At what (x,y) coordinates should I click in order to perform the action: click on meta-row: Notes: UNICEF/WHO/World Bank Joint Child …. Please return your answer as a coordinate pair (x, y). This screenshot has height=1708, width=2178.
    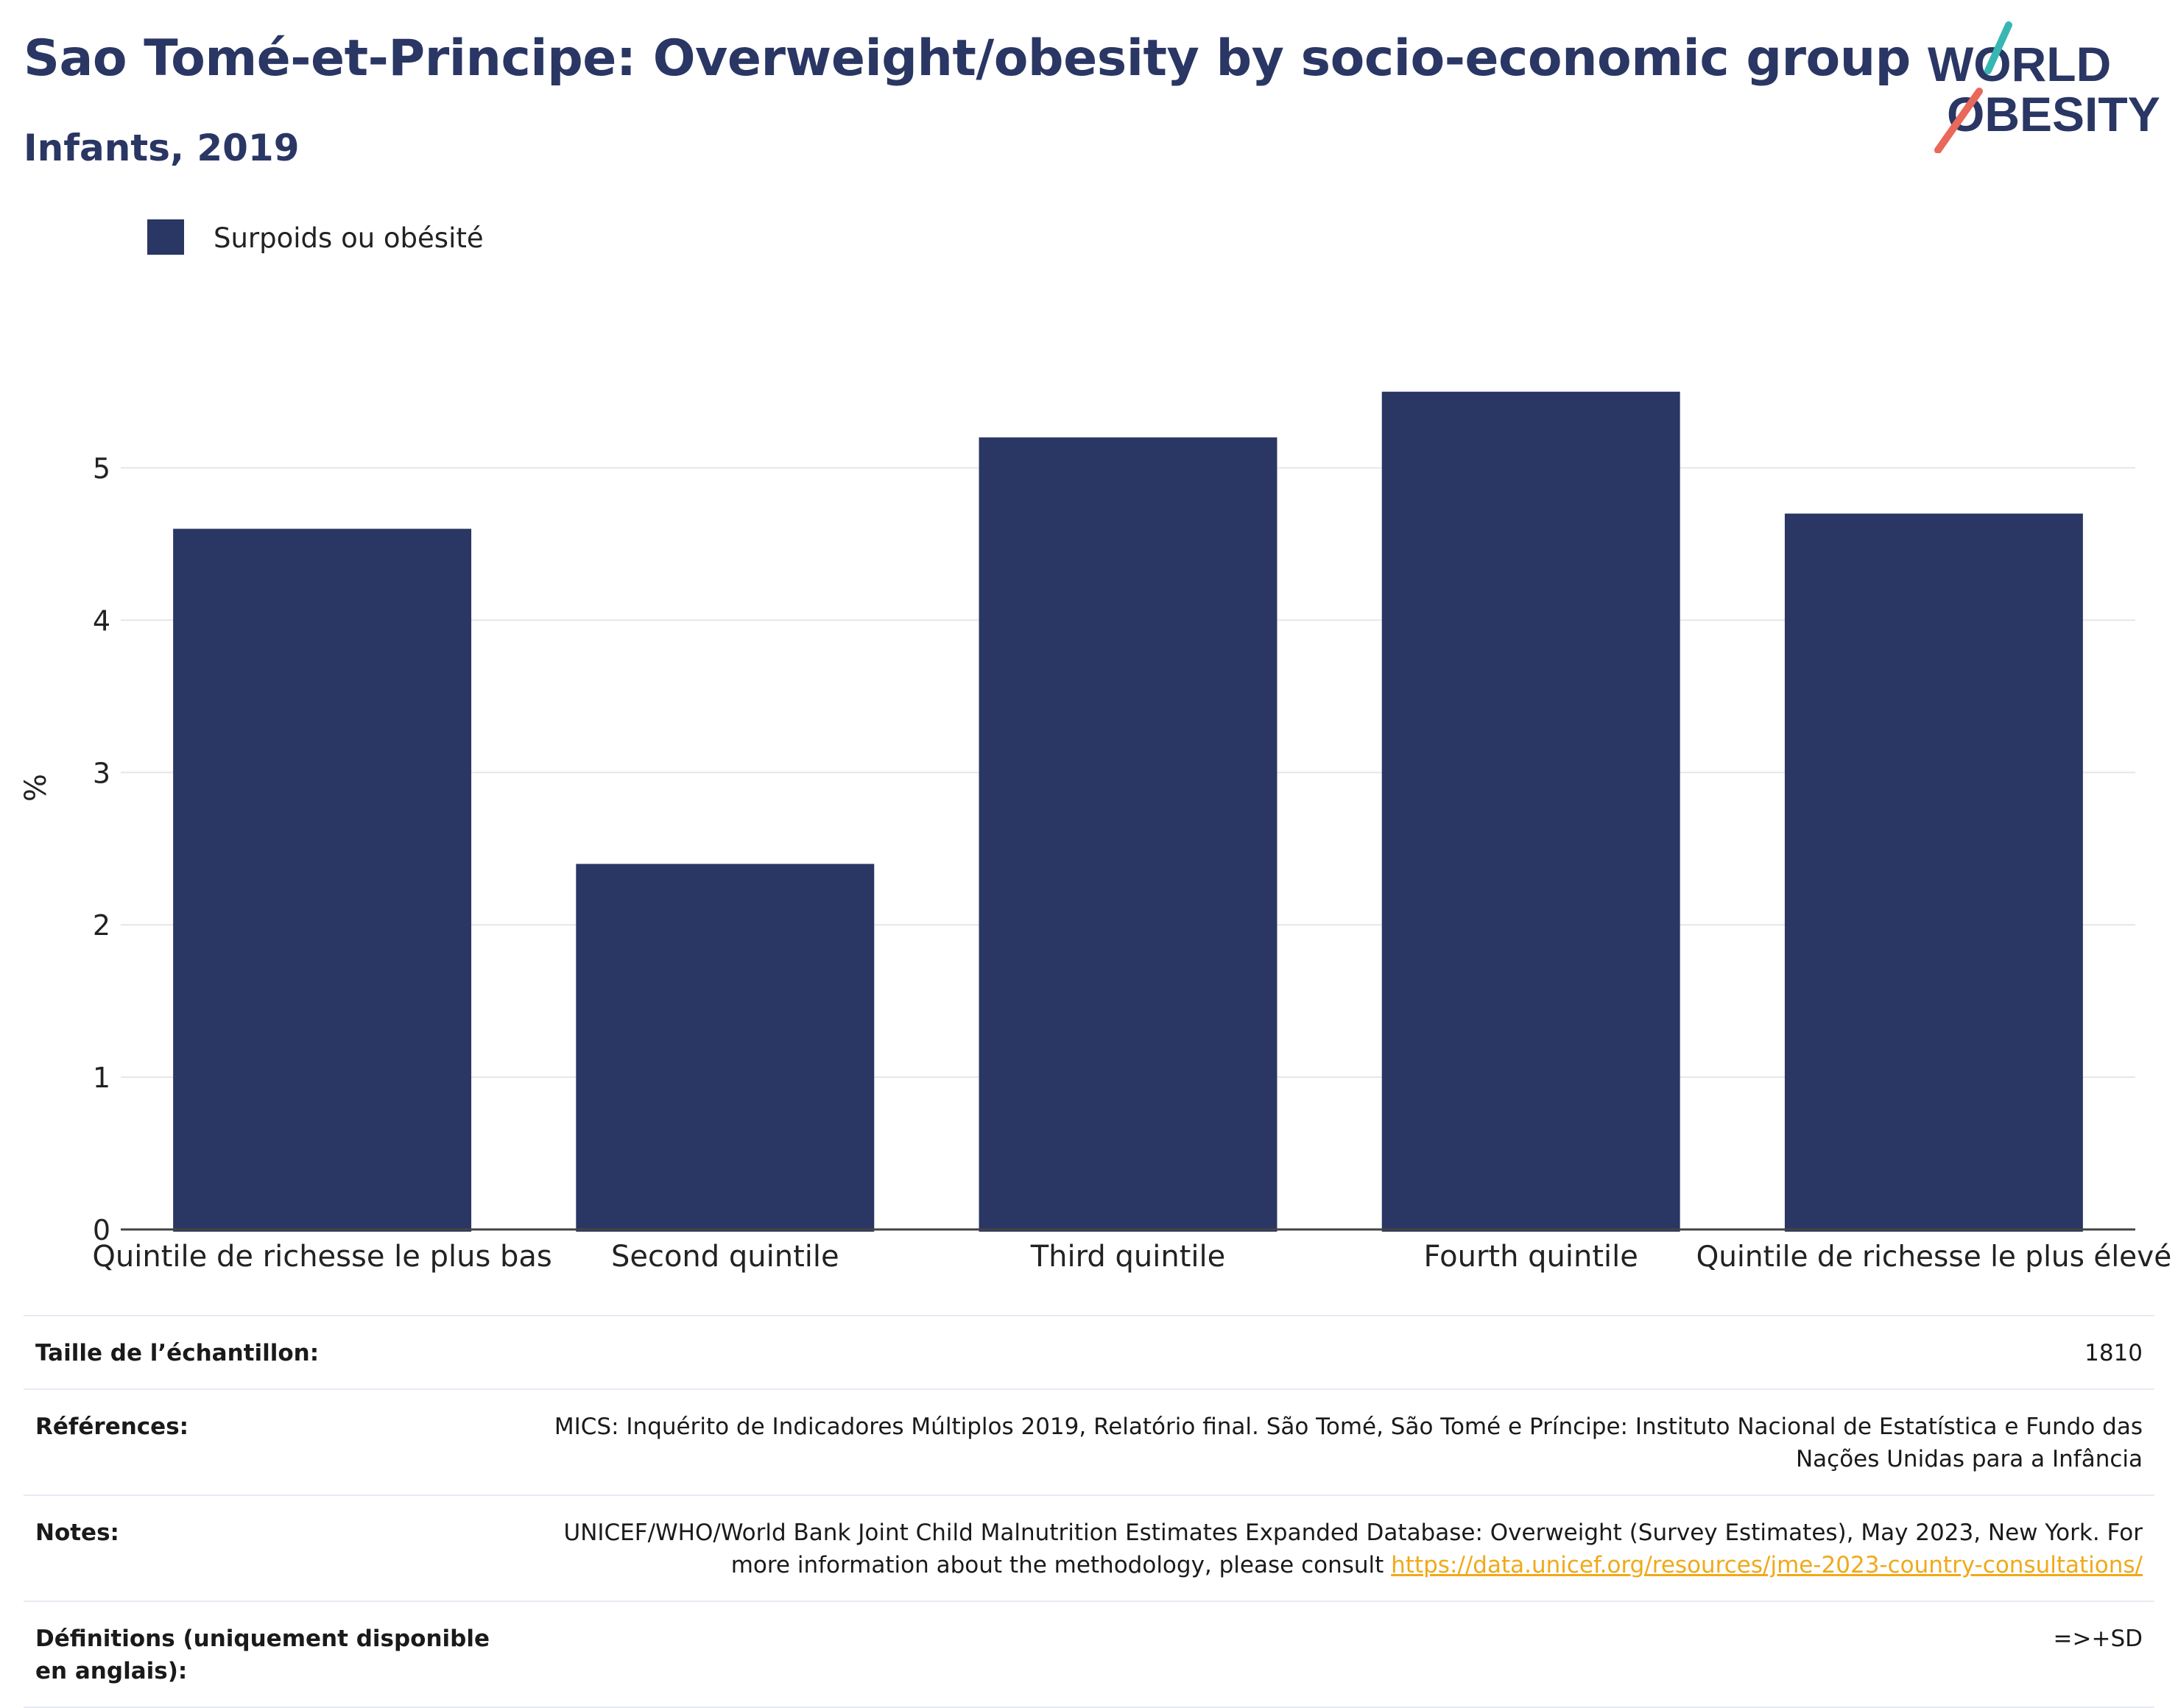
    Looking at the image, I should click on (1089, 1547).